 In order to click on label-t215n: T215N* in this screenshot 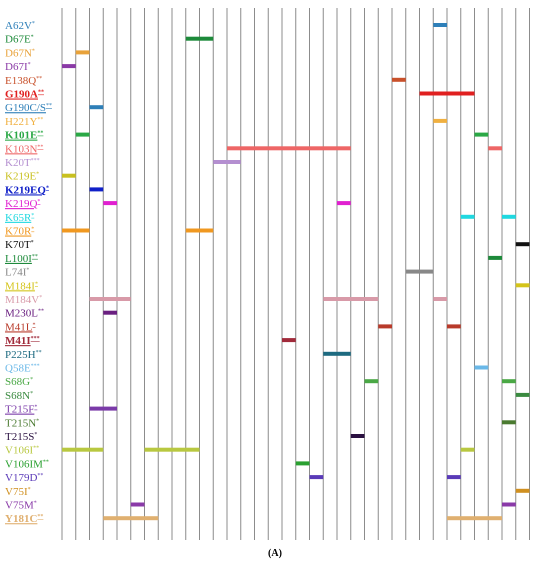, I will do `click(22, 423)`.